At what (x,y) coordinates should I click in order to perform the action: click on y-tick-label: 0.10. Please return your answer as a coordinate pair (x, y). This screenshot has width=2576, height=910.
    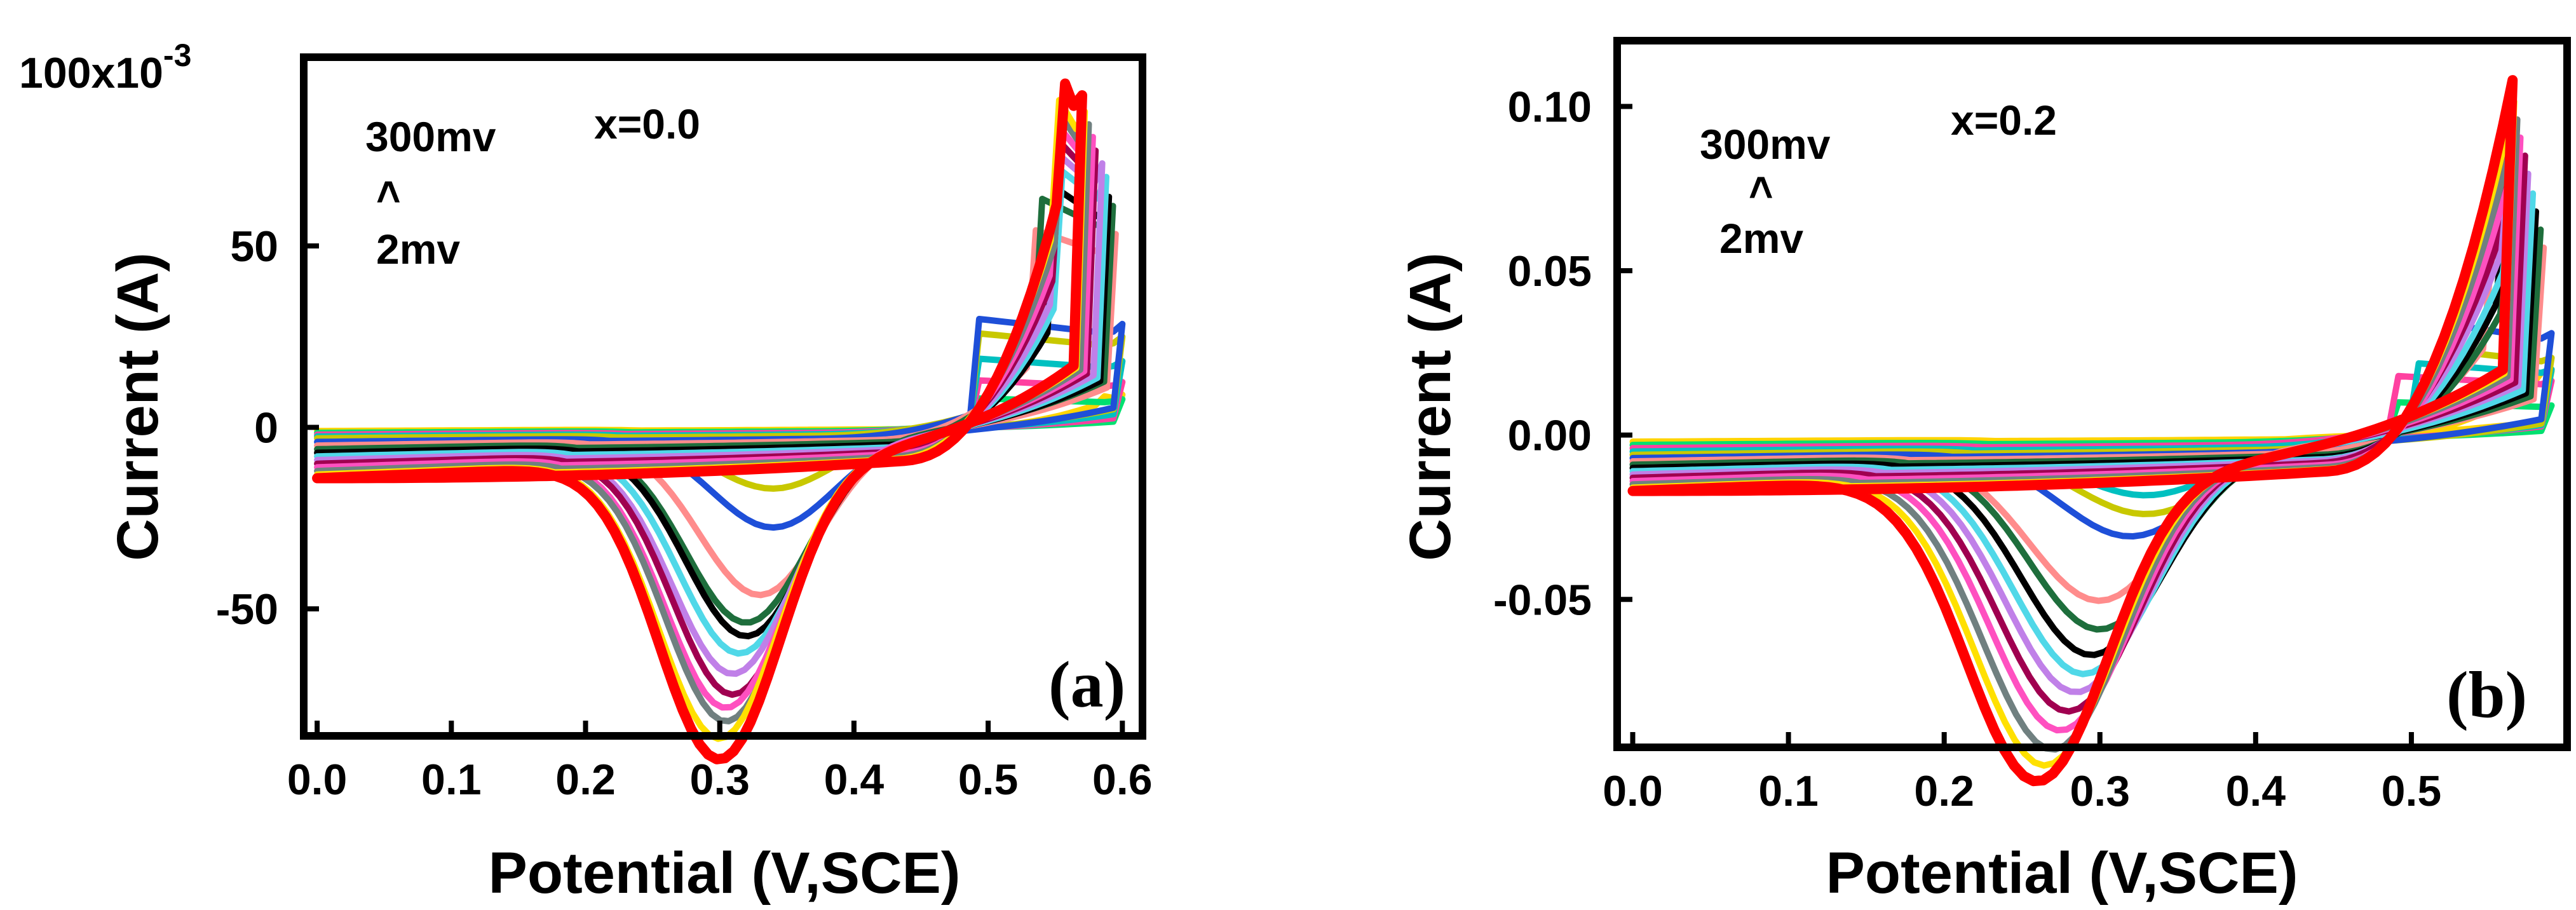
    Looking at the image, I should click on (1550, 107).